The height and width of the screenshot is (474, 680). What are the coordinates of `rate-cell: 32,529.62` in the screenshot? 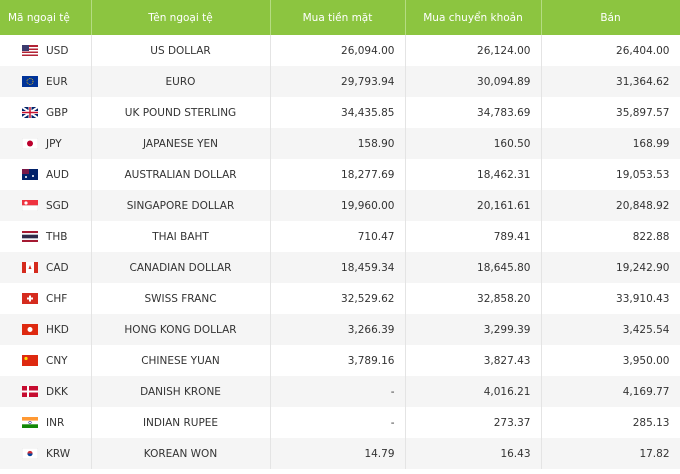 It's located at (338, 298).